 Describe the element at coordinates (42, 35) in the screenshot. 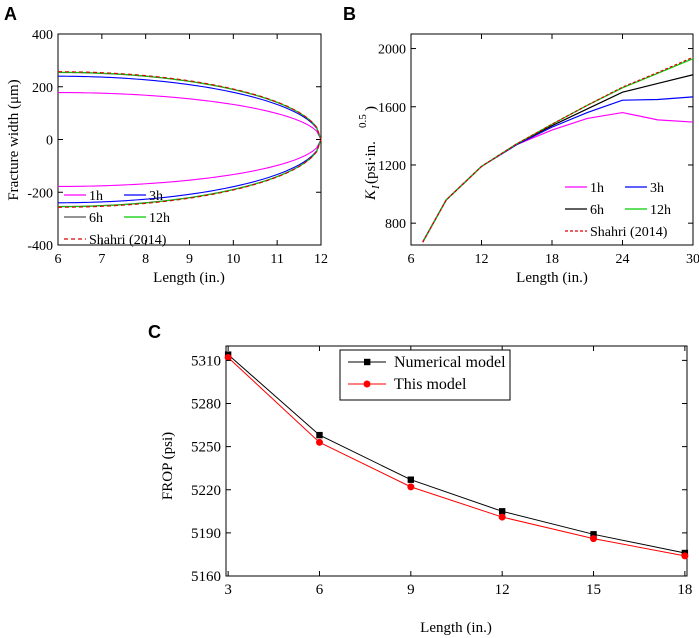

I see `panel-a-ytick-label: 400` at that location.